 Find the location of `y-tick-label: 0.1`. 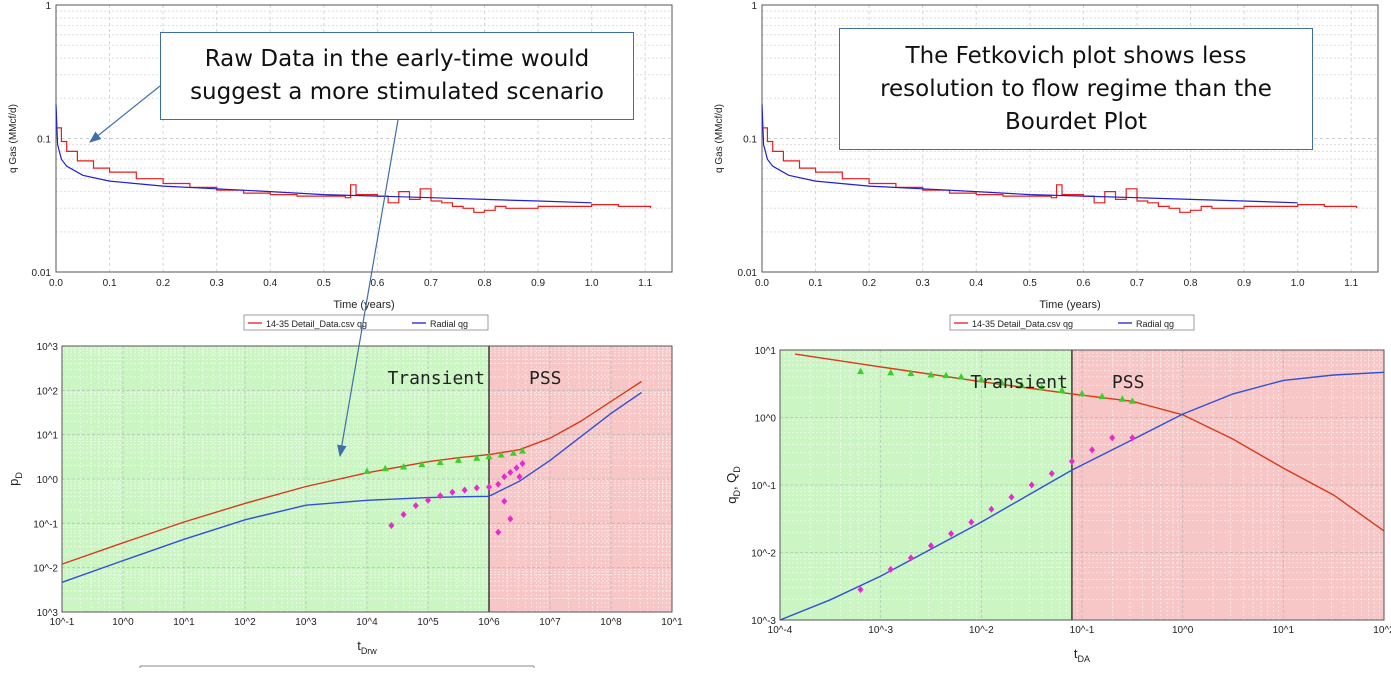

y-tick-label: 0.1 is located at coordinates (44, 140).